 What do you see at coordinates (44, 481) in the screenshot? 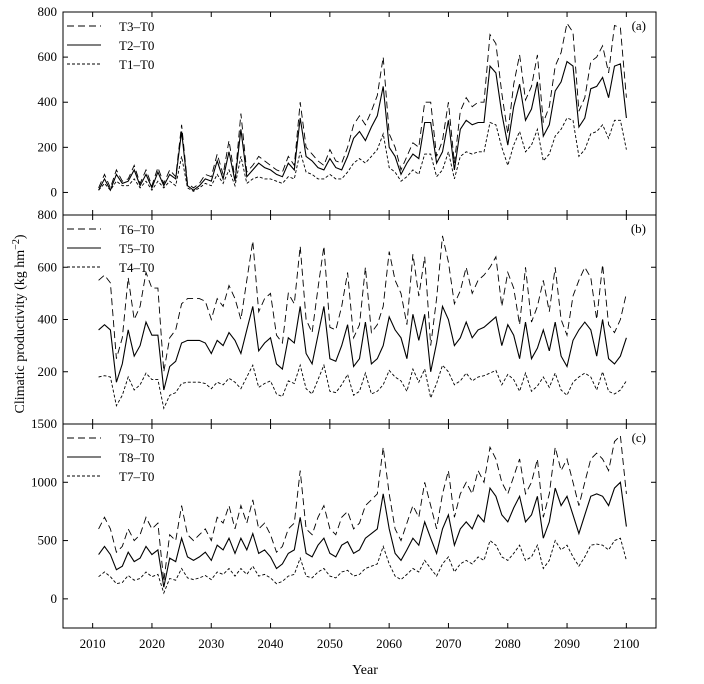
I see `y-tick-label: 1000` at bounding box center [44, 481].